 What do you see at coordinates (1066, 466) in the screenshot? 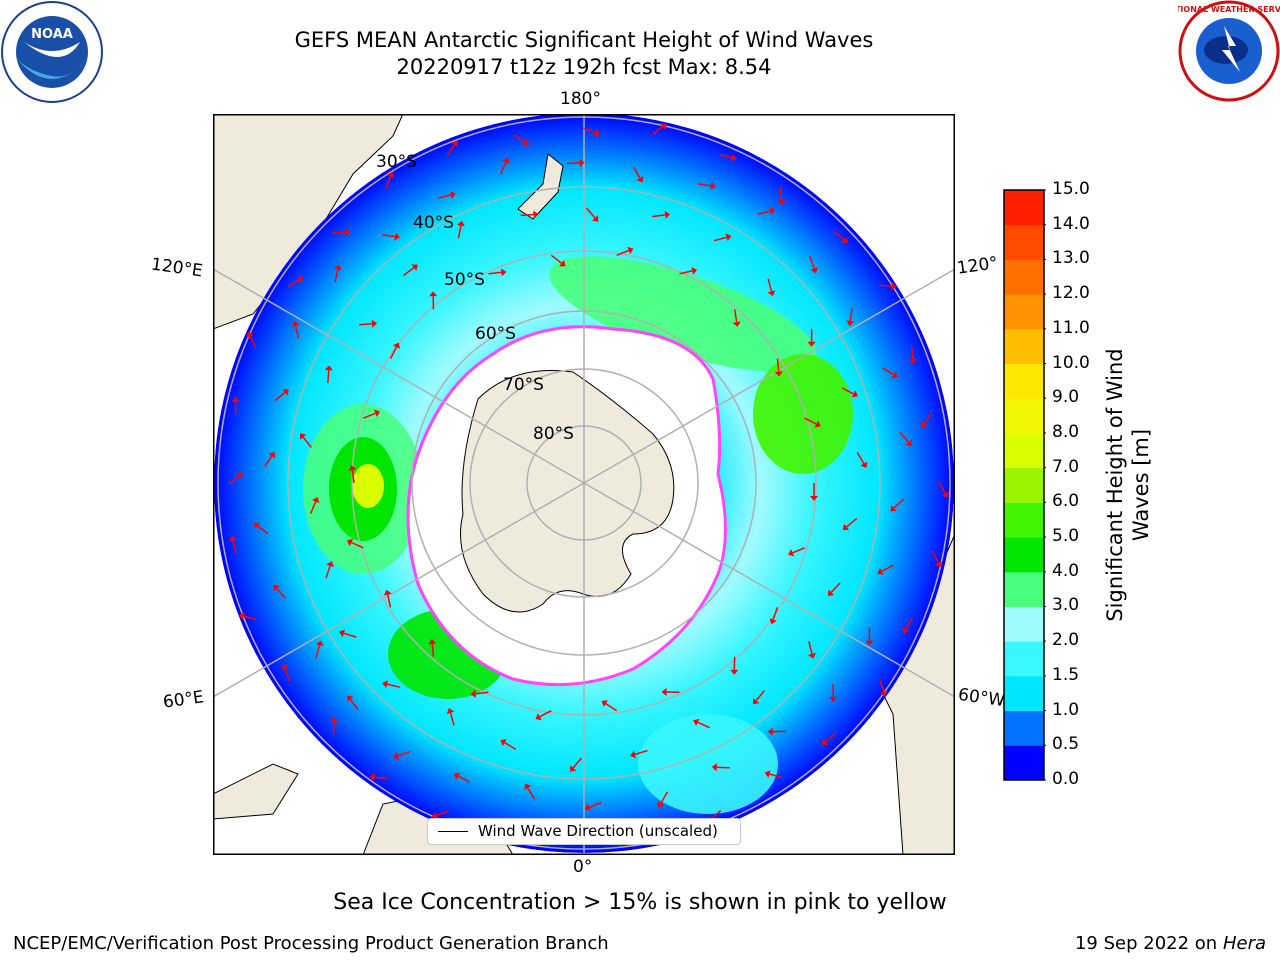
I see `colorbar-tick-label: 7.0` at bounding box center [1066, 466].